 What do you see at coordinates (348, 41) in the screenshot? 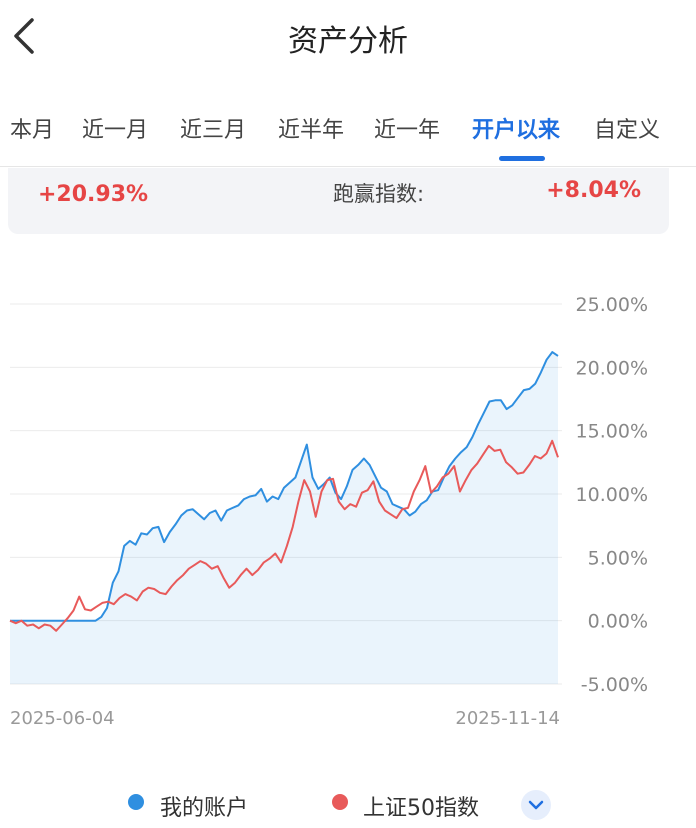
I see `page-title: 资产分析` at bounding box center [348, 41].